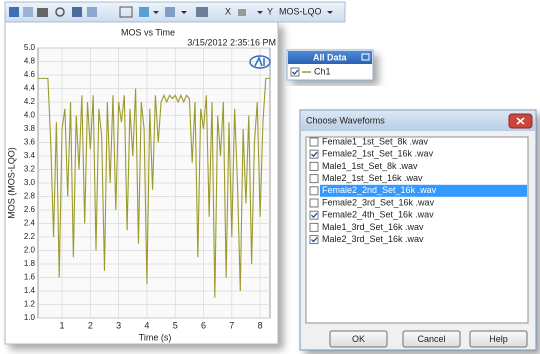  I want to click on x-button: X, so click(228, 11).